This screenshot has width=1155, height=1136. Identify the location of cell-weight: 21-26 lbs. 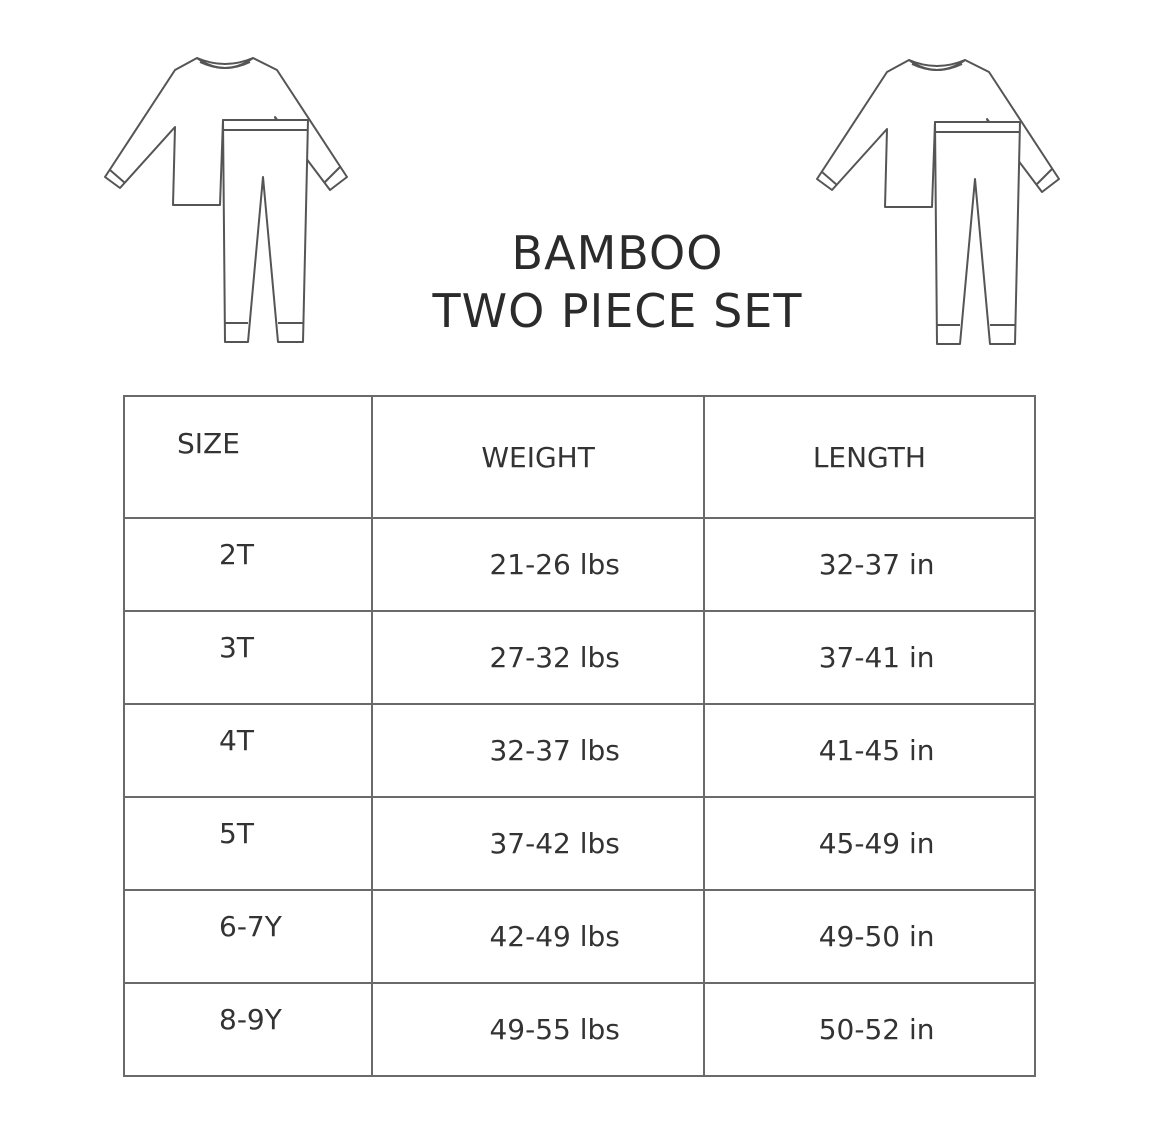
(554, 564).